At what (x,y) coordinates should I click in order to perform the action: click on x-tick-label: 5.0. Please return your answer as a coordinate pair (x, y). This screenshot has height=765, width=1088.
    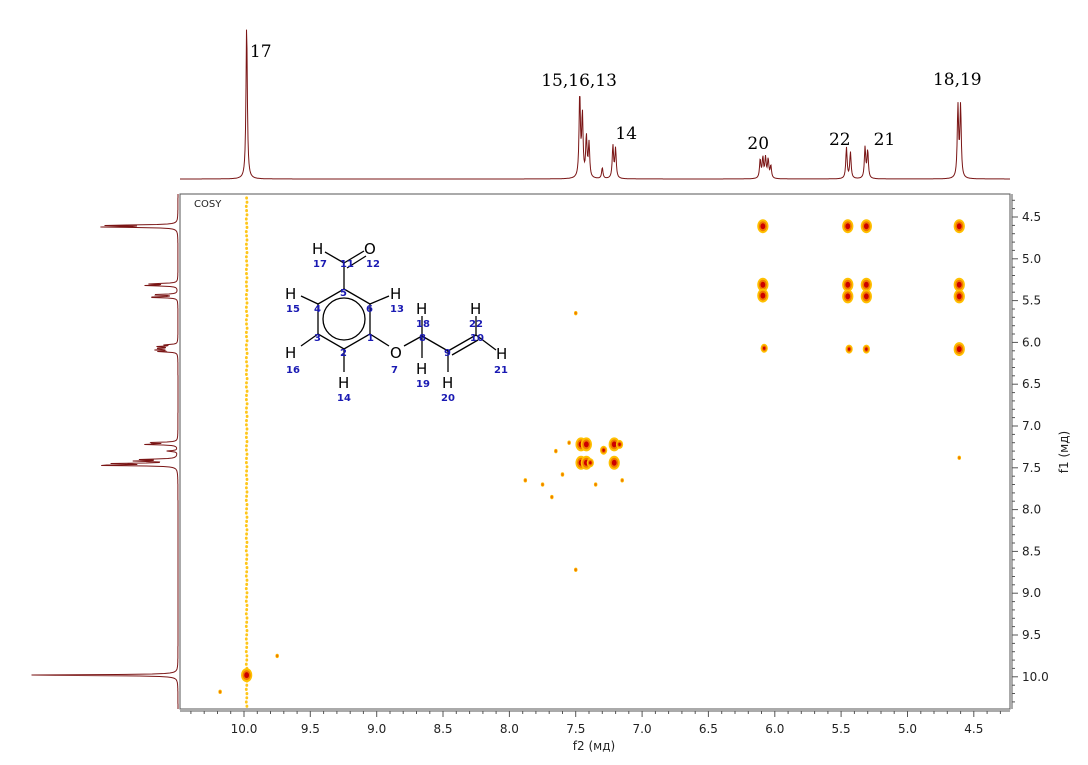
    Looking at the image, I should click on (907, 729).